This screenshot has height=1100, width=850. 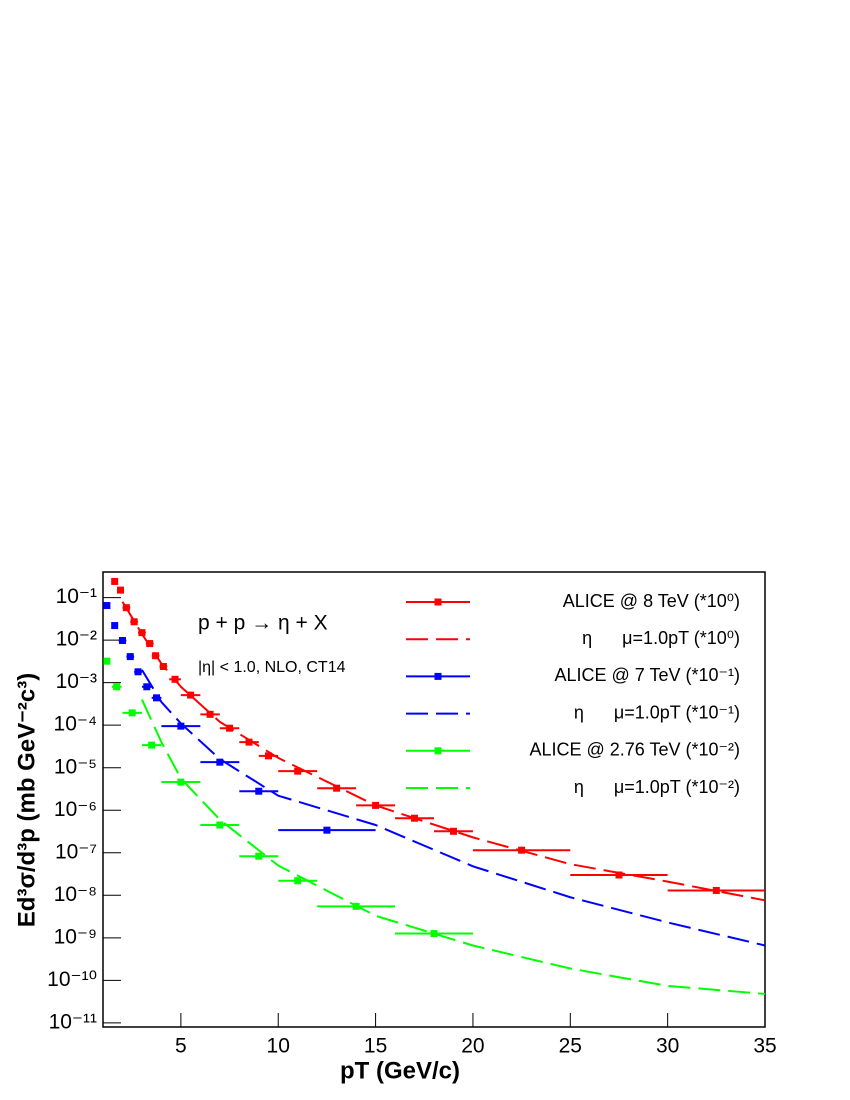 What do you see at coordinates (76, 681) in the screenshot?
I see `y-tick-label: 10⁻³` at bounding box center [76, 681].